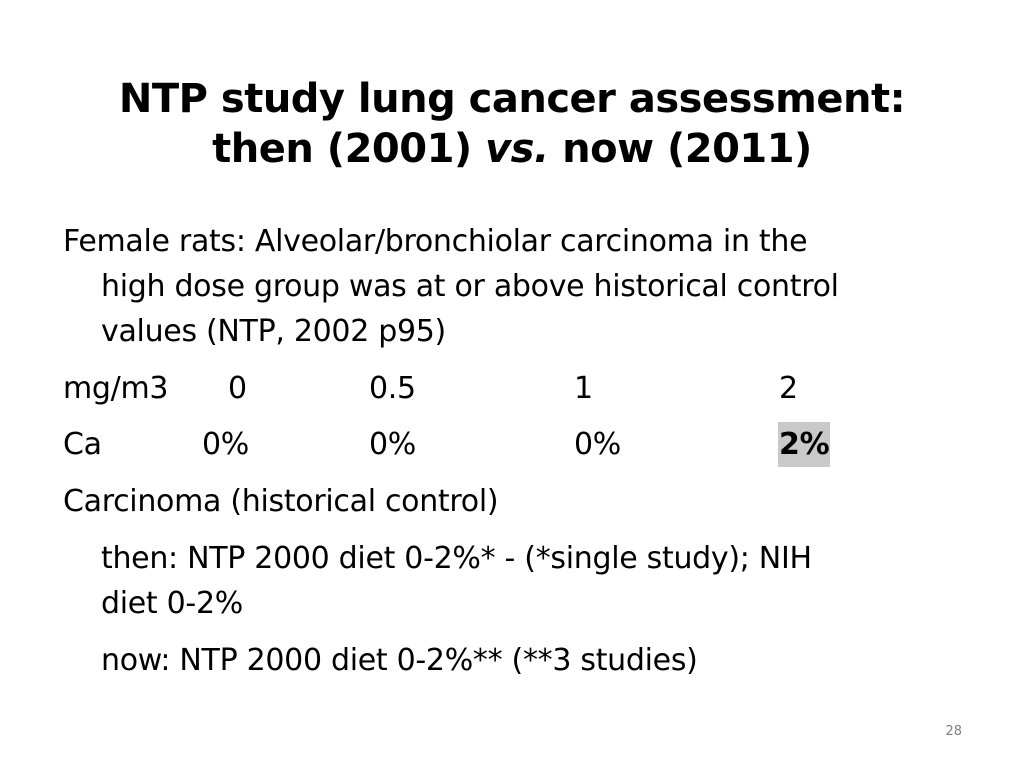 This screenshot has width=1024, height=768. I want to click on dose-row: mg/m3 0 0.5 1 2, so click(512, 388).